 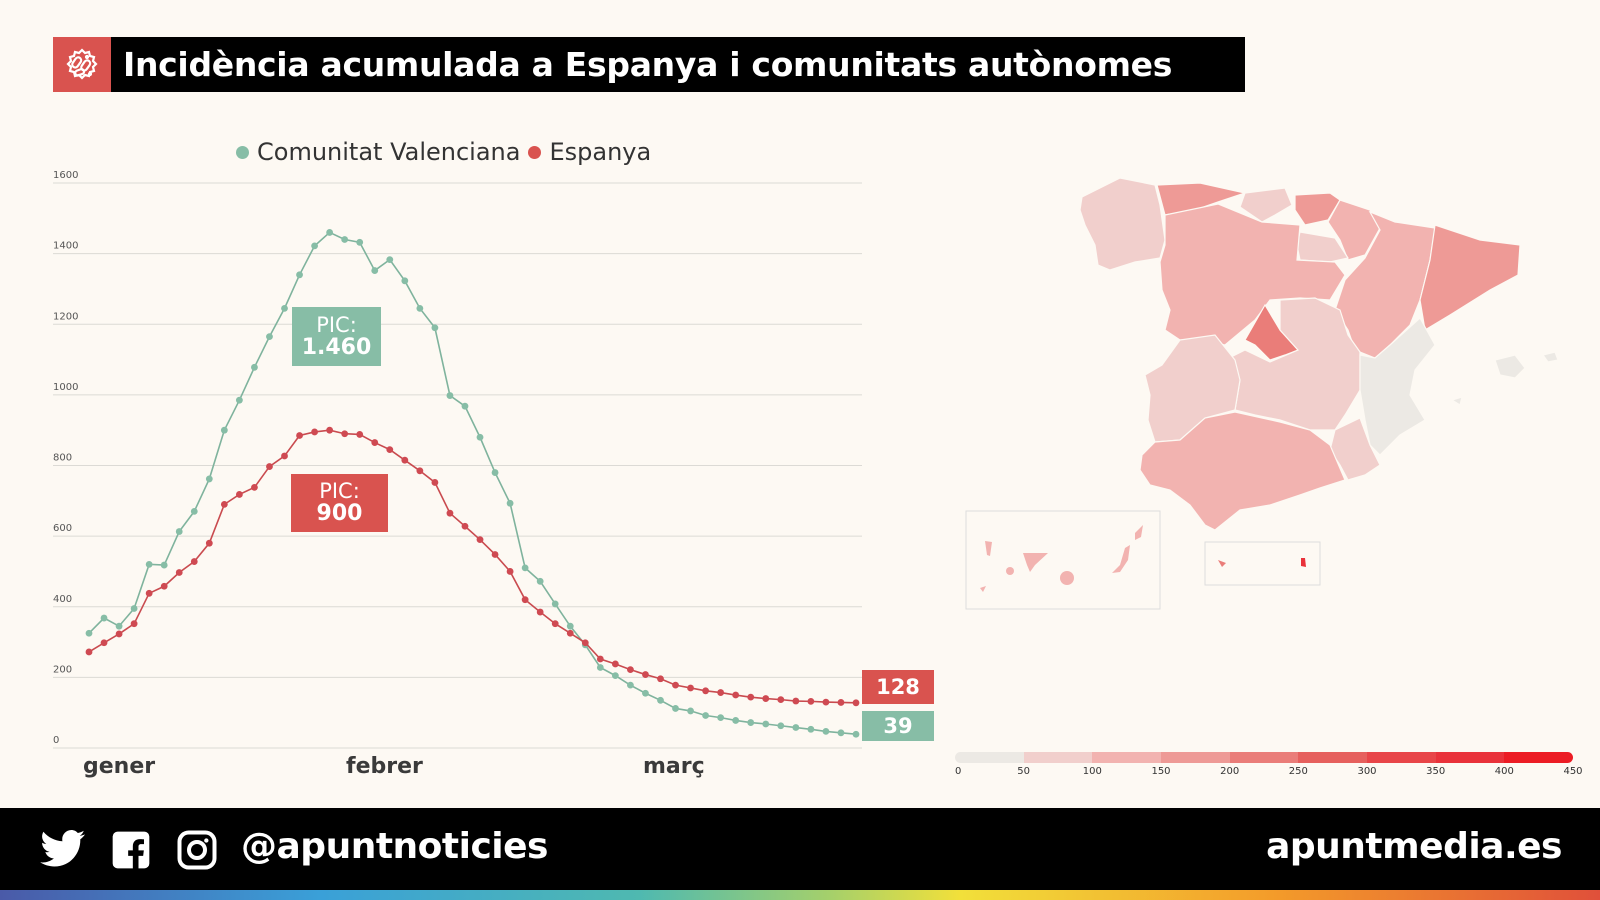 What do you see at coordinates (1063, 560) in the screenshot?
I see `canarias-inset` at bounding box center [1063, 560].